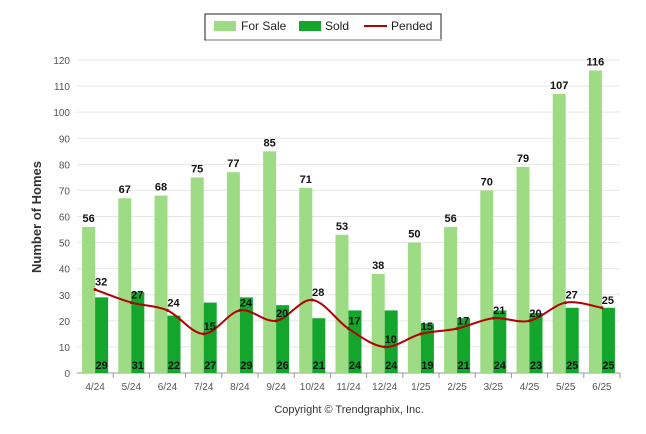 This screenshot has width=646, height=434. What do you see at coordinates (101, 366) in the screenshot?
I see `label-sold: 29` at bounding box center [101, 366].